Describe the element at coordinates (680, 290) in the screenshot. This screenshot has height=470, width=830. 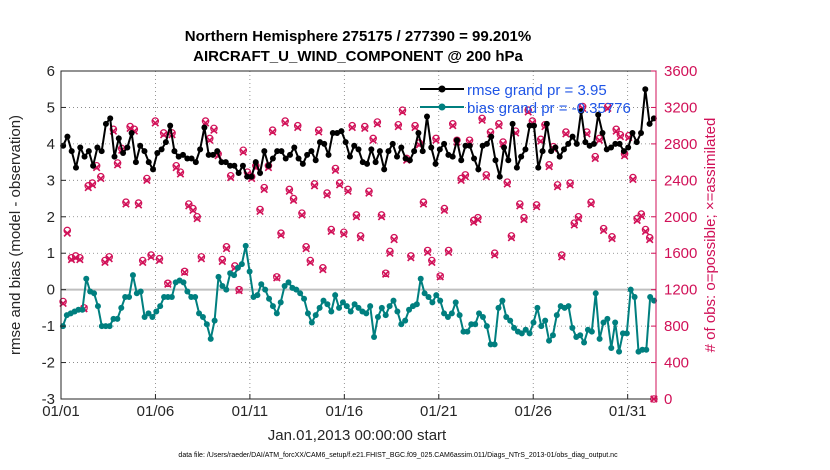
I see `right-tick-label: 1200` at that location.